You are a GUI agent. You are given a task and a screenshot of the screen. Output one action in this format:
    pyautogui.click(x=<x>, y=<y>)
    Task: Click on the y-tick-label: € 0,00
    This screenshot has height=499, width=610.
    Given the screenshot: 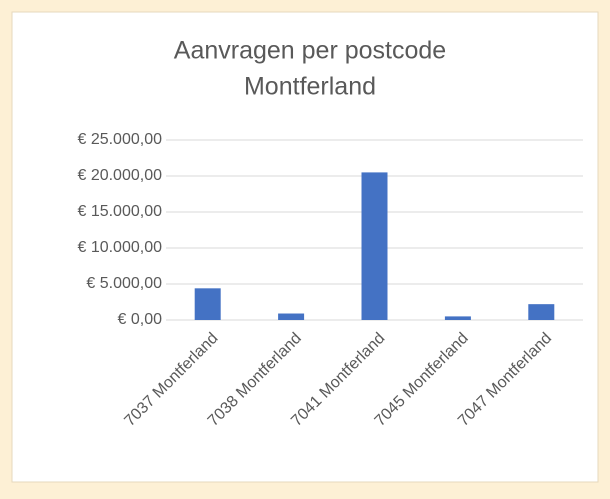 What is the action you would take?
    pyautogui.click(x=140, y=319)
    